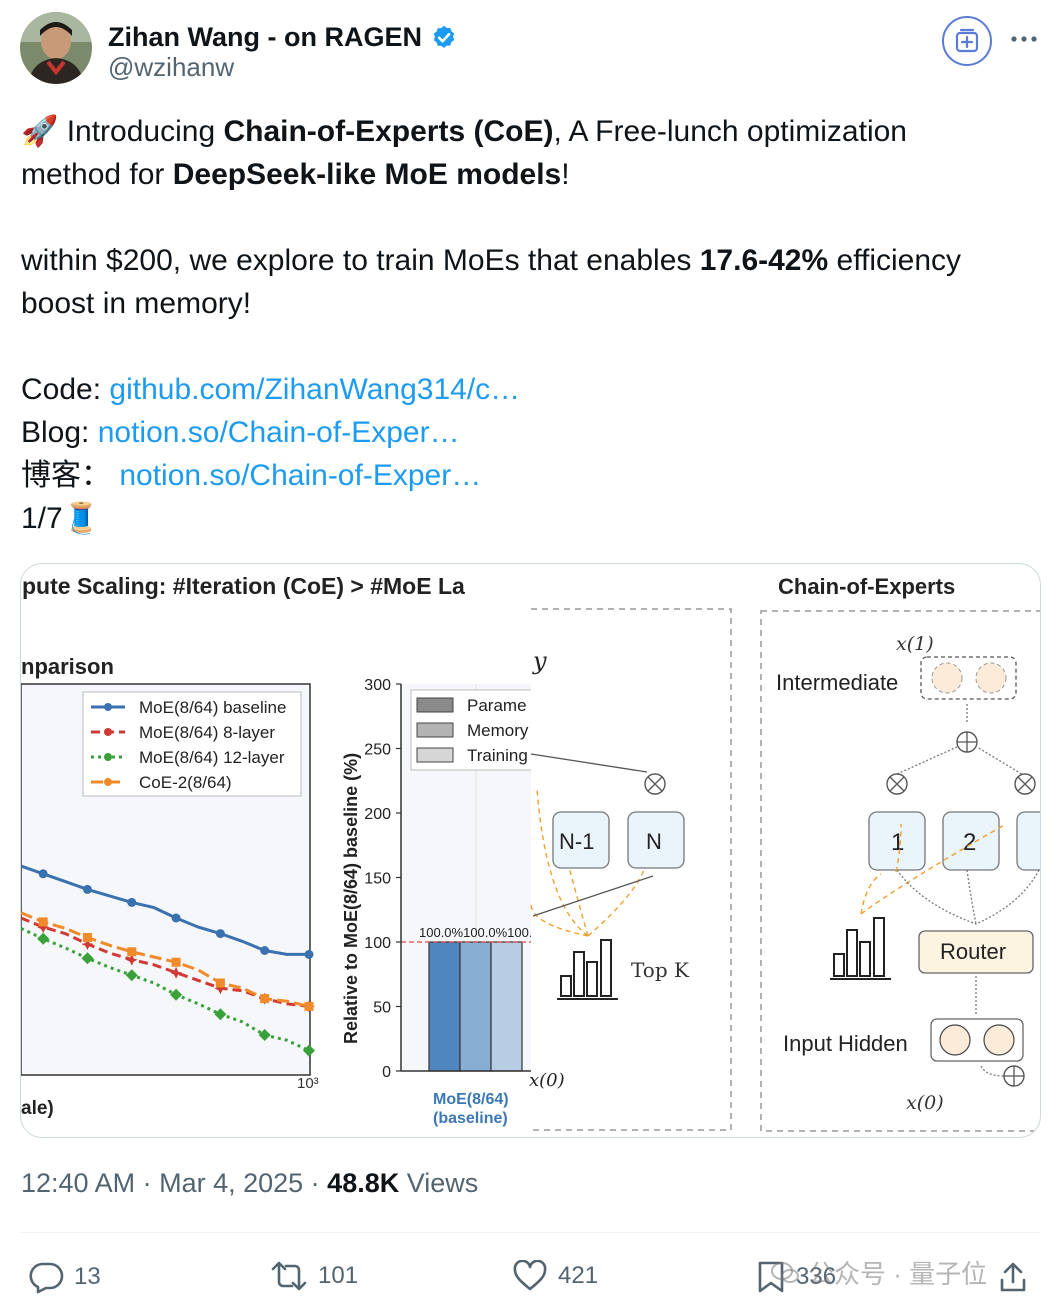 This screenshot has width=1060, height=1314. I want to click on bar-value-labels: 100.0%100.0%100.0%, so click(485, 932).